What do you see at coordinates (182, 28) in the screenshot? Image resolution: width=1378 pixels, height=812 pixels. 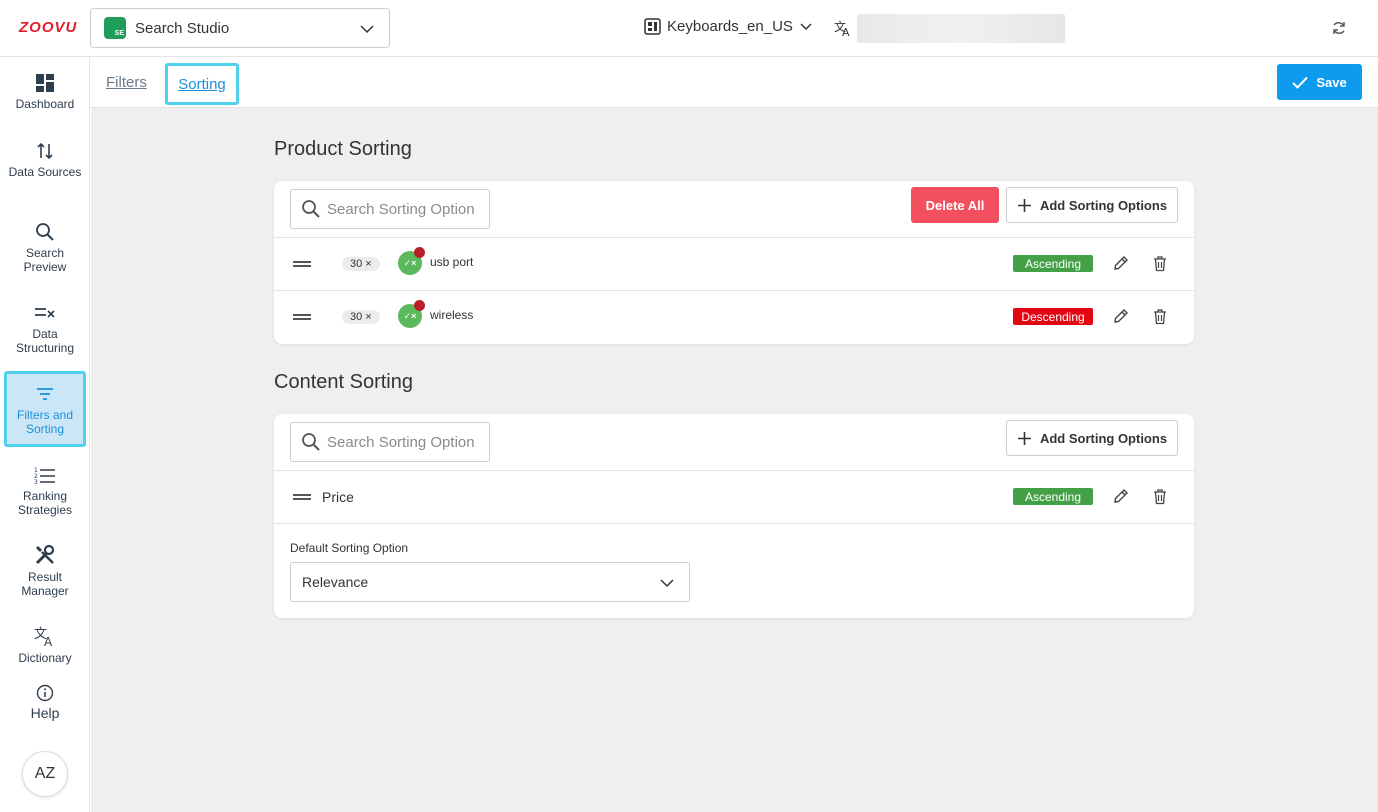 I see `app-name: Search Studio` at bounding box center [182, 28].